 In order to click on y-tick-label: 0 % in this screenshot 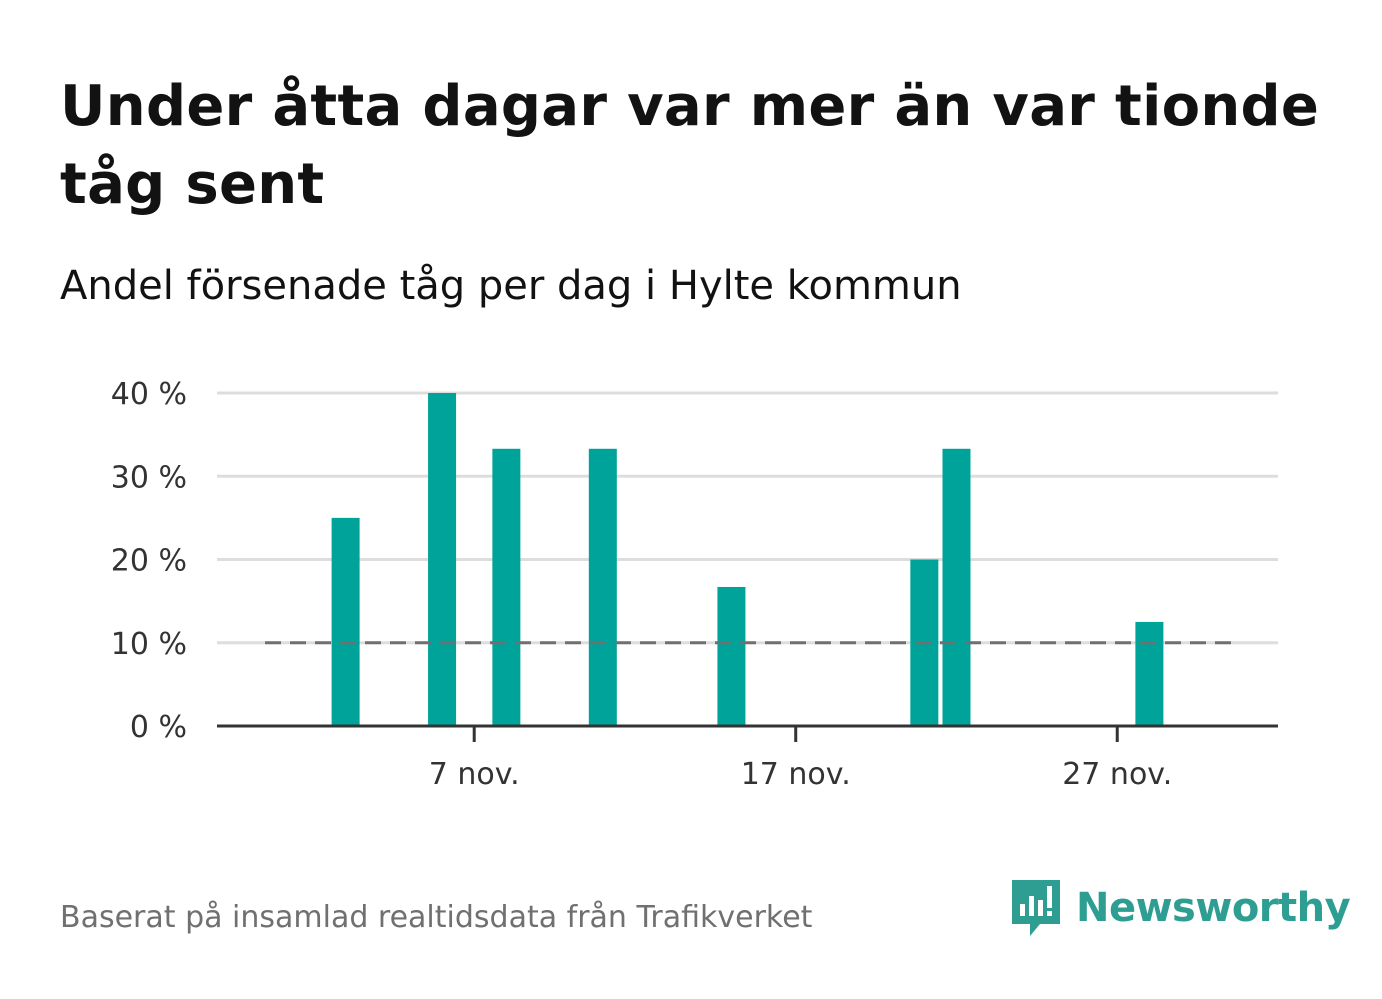, I will do `click(158, 727)`.